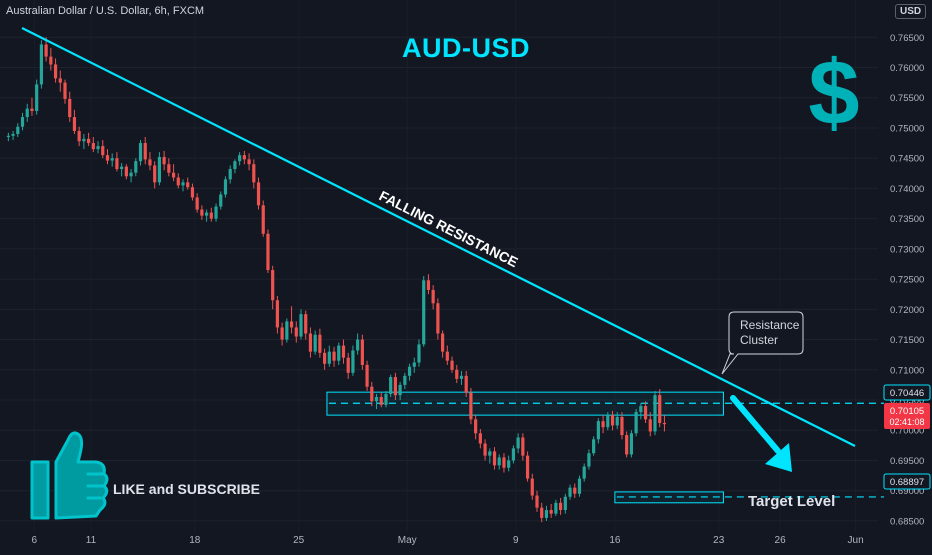  Describe the element at coordinates (762, 343) in the screenshot. I see `resistance-cluster-callout: Resistance Cluster` at that location.